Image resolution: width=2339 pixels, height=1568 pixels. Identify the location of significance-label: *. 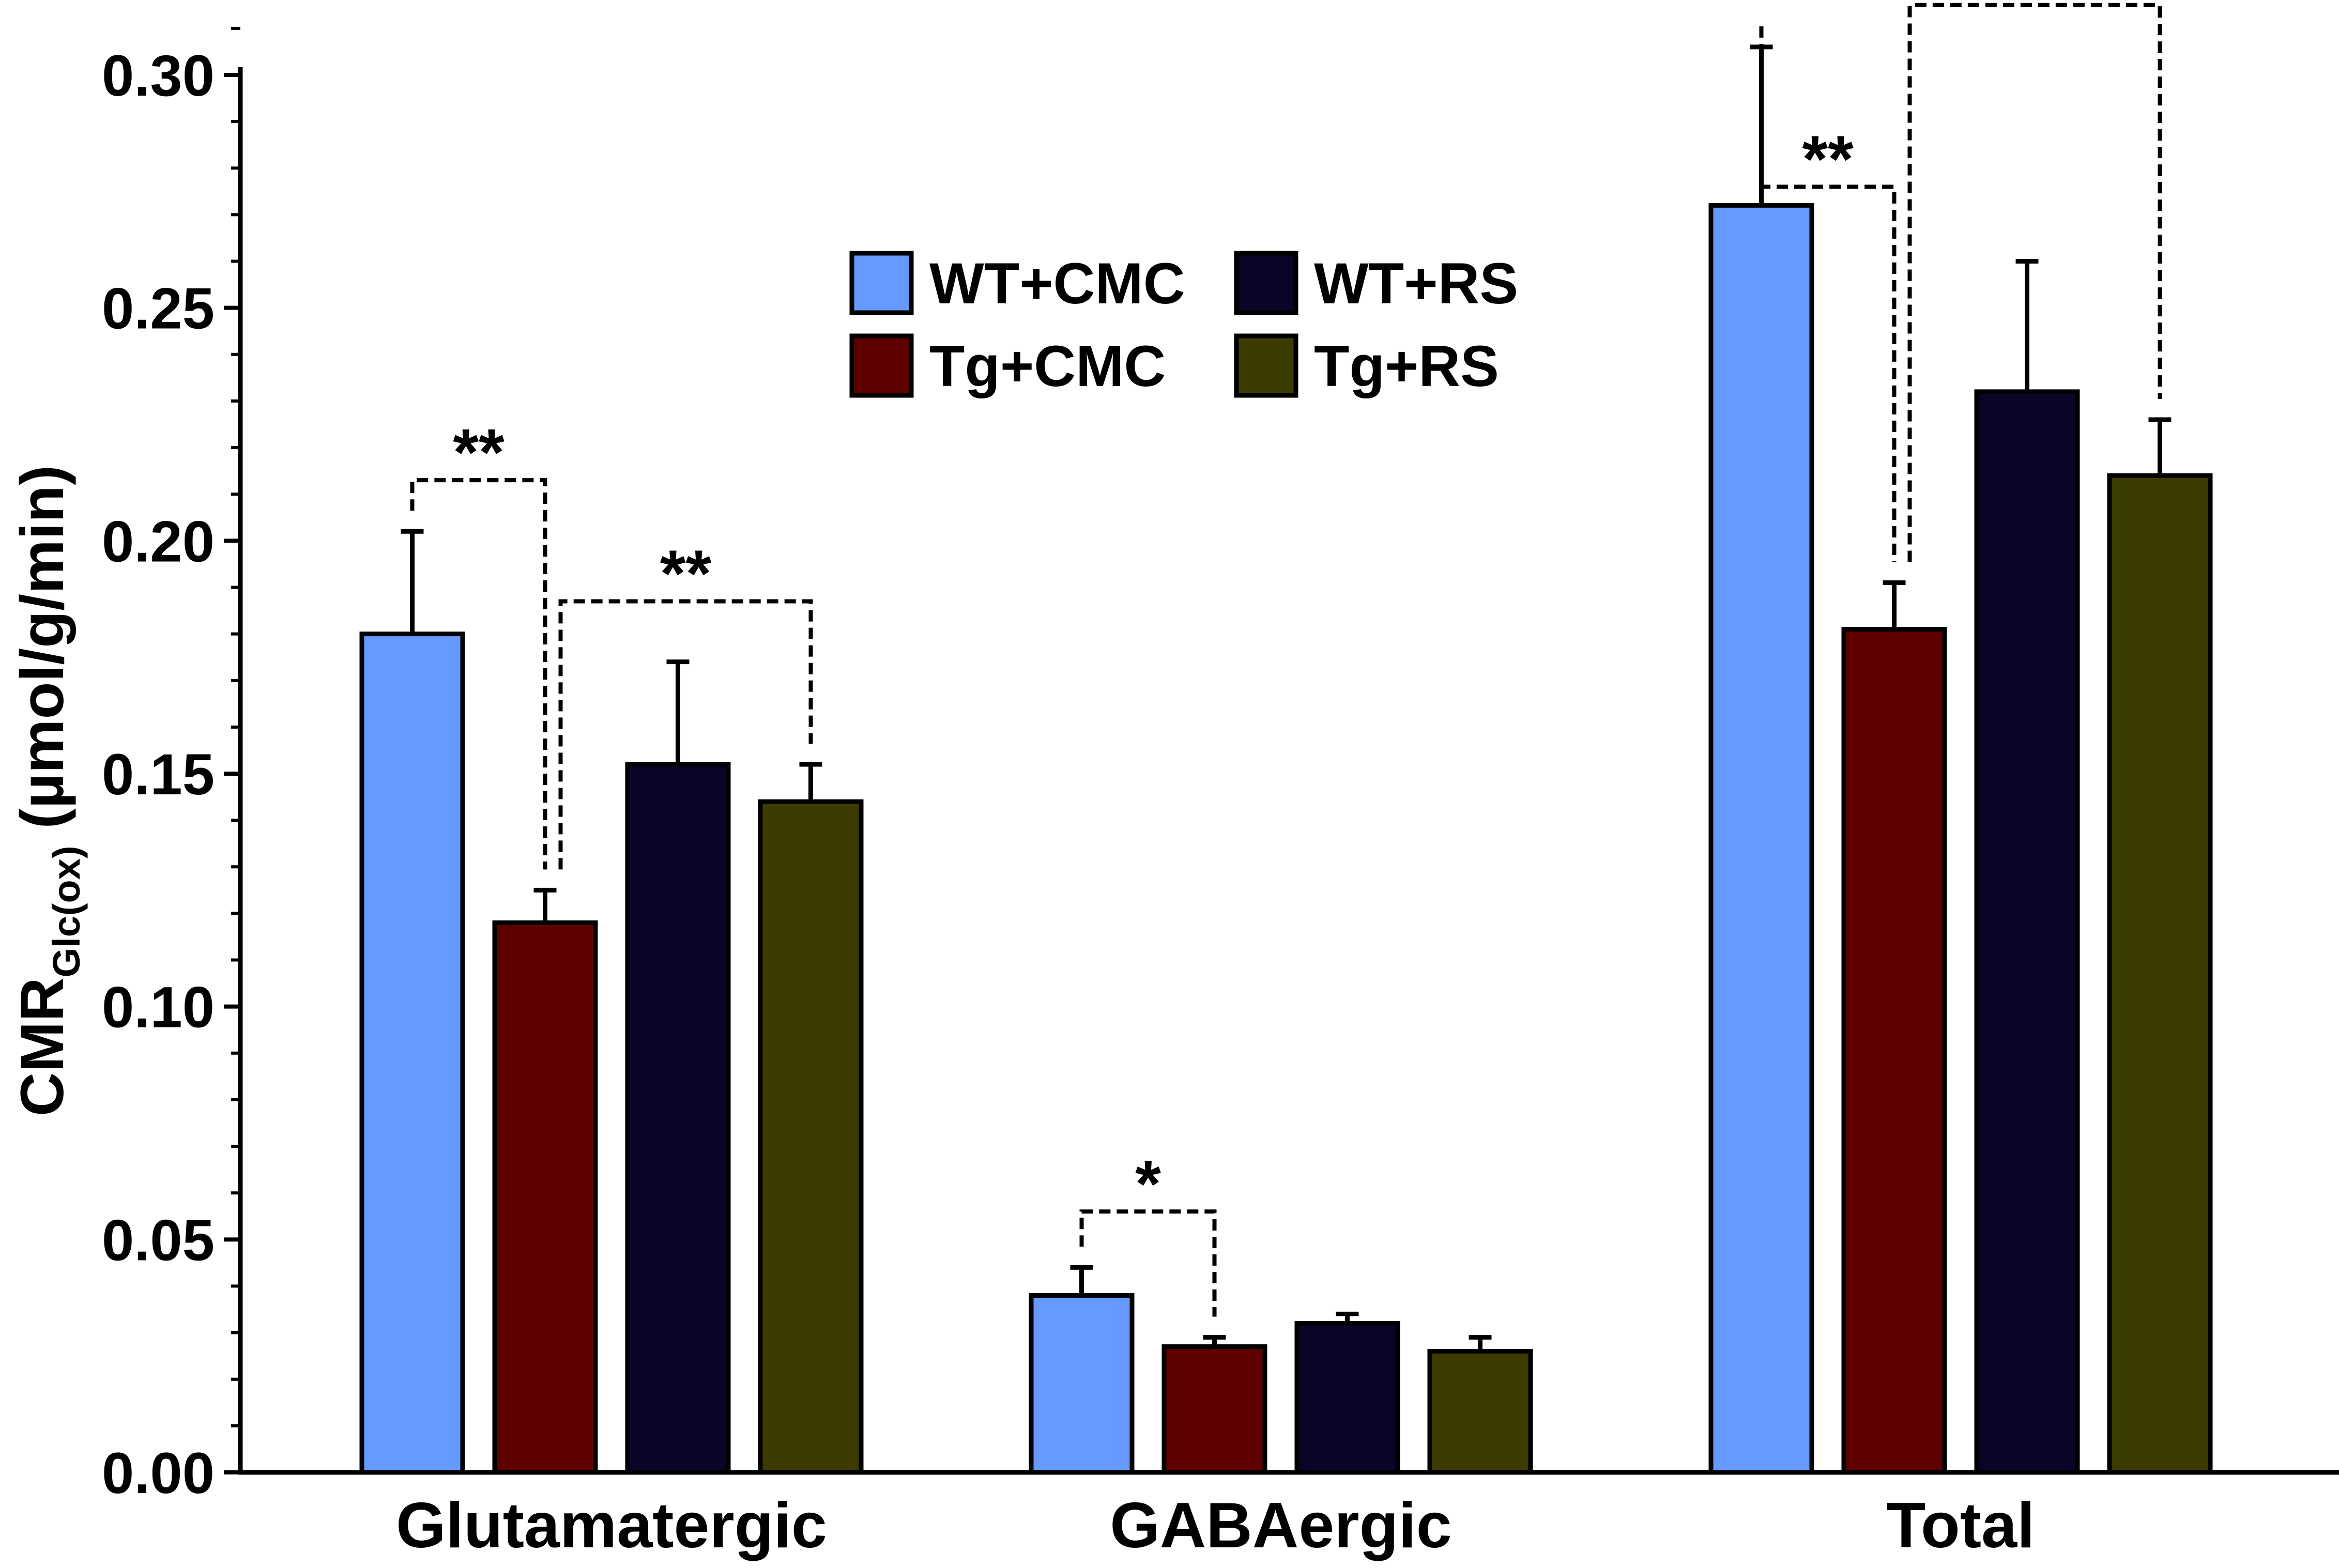
(1148, 1184).